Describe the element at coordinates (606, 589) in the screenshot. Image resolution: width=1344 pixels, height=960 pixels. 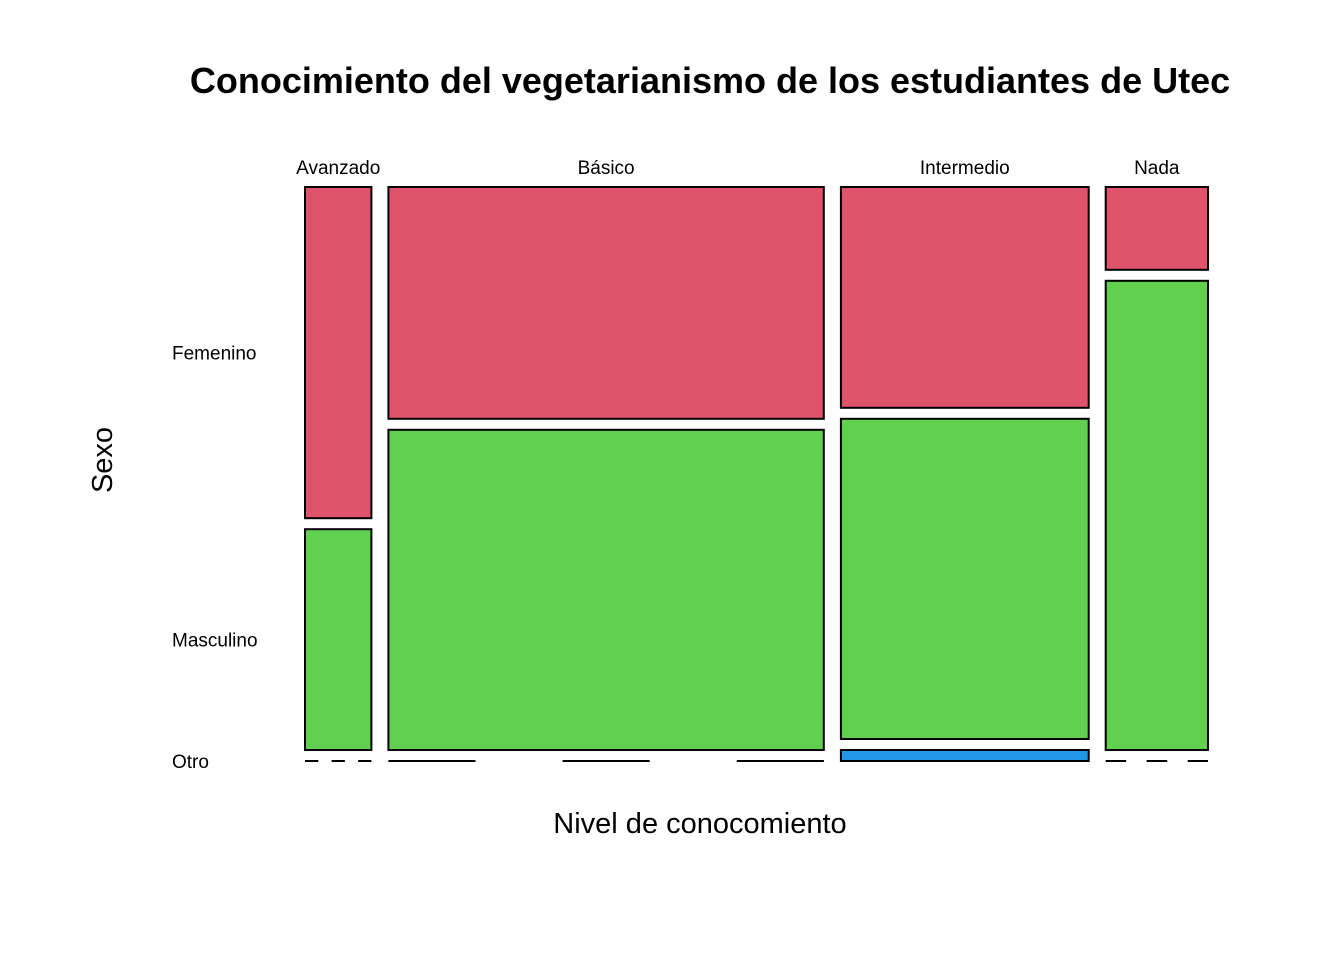
I see `tile-basico-masculino` at that location.